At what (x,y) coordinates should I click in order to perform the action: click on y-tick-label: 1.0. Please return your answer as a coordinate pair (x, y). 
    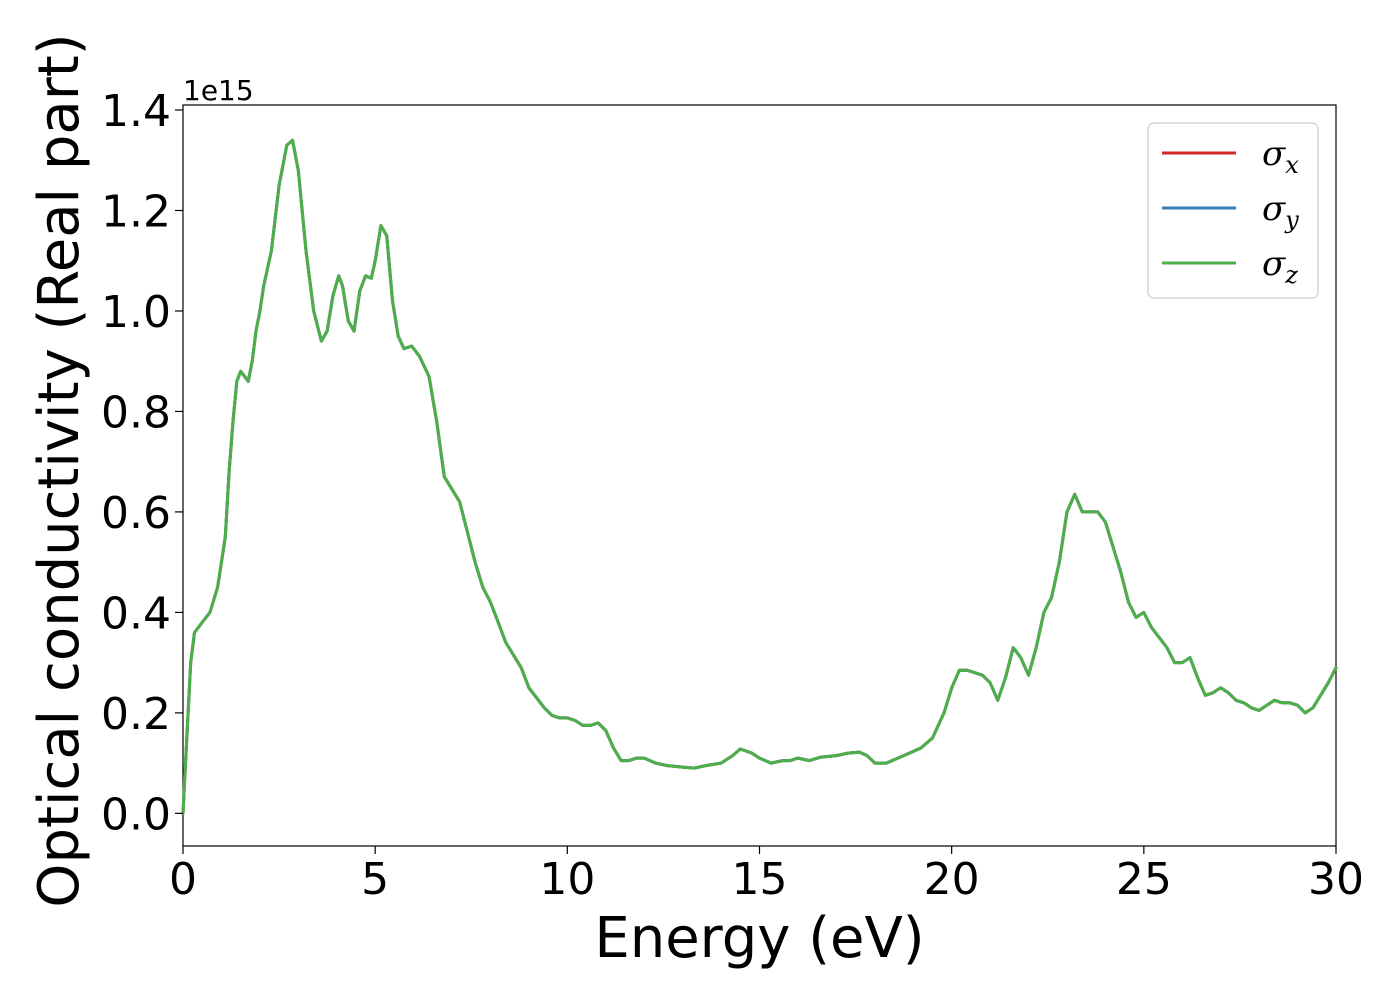
    Looking at the image, I should click on (136, 312).